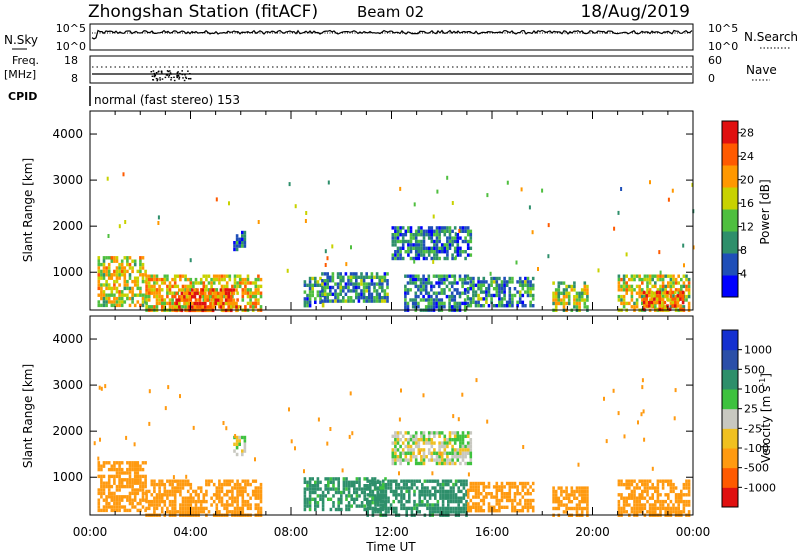 The height and width of the screenshot is (554, 800). Describe the element at coordinates (124, 96) in the screenshot. I see `cpid-strip: CPID normal (fast stereo) 153` at that location.